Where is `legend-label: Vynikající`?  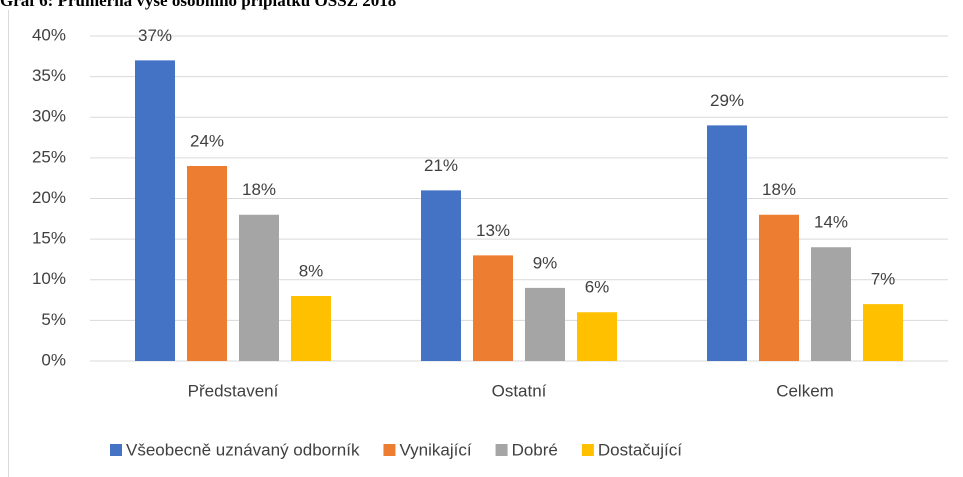 legend-label: Vynikající is located at coordinates (435, 449).